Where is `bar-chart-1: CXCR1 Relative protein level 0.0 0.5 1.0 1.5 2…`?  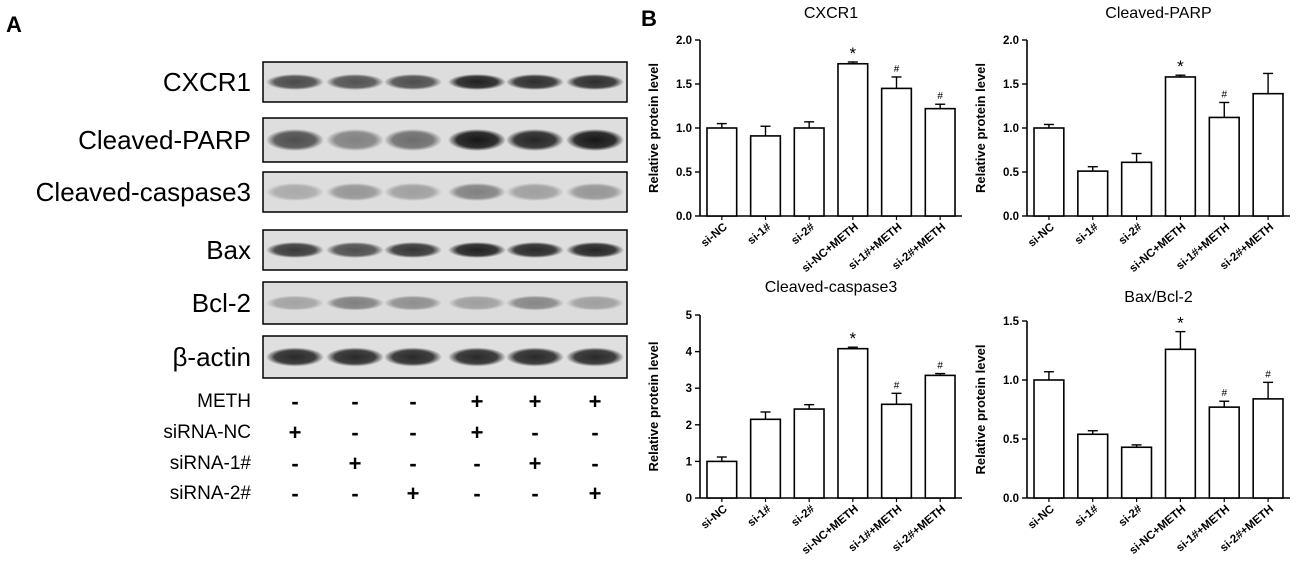
bar-chart-1: CXCR1 Relative protein level 0.0 0.5 1.0 1.5 2… is located at coordinates (804, 140).